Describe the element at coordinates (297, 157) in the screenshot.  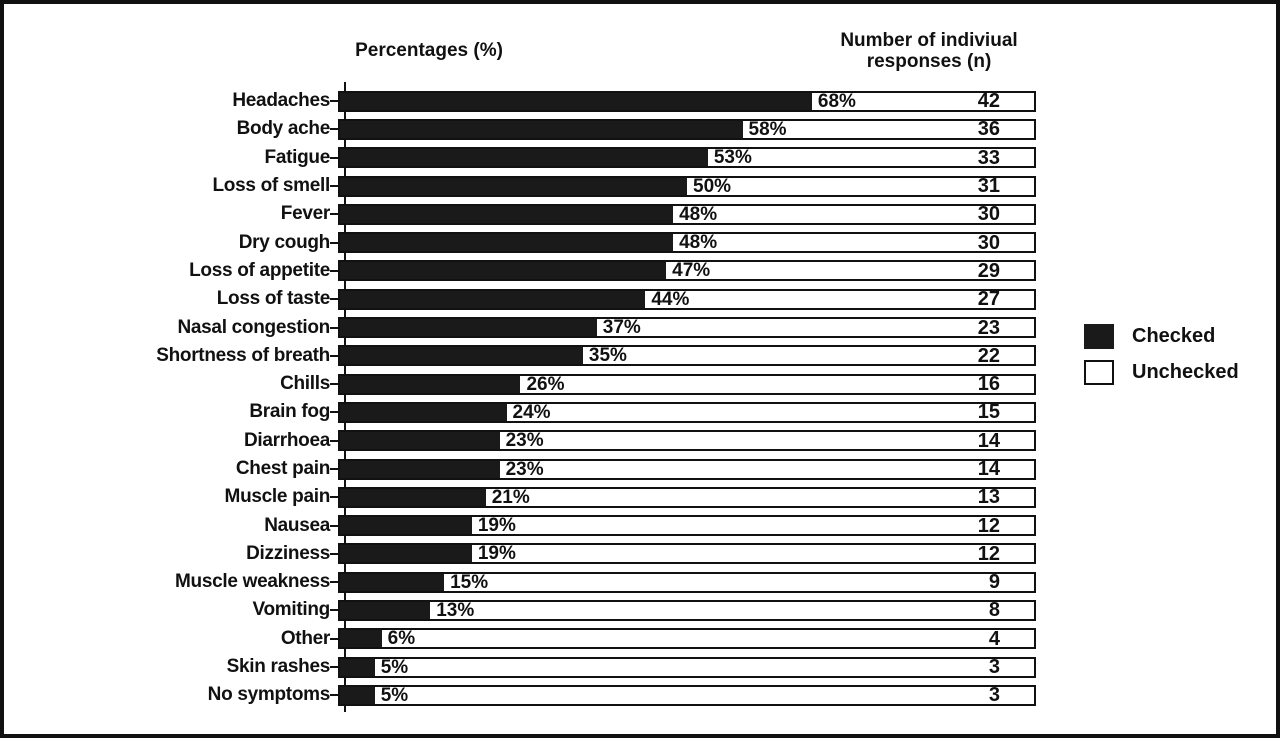
I see `symptom-label: Fatigue` at that location.